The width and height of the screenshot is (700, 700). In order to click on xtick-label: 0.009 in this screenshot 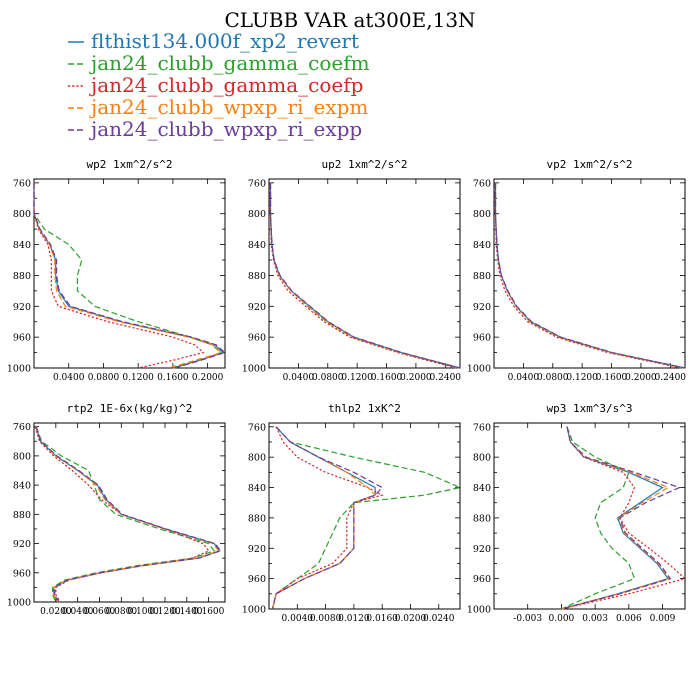, I will do `click(663, 619)`.